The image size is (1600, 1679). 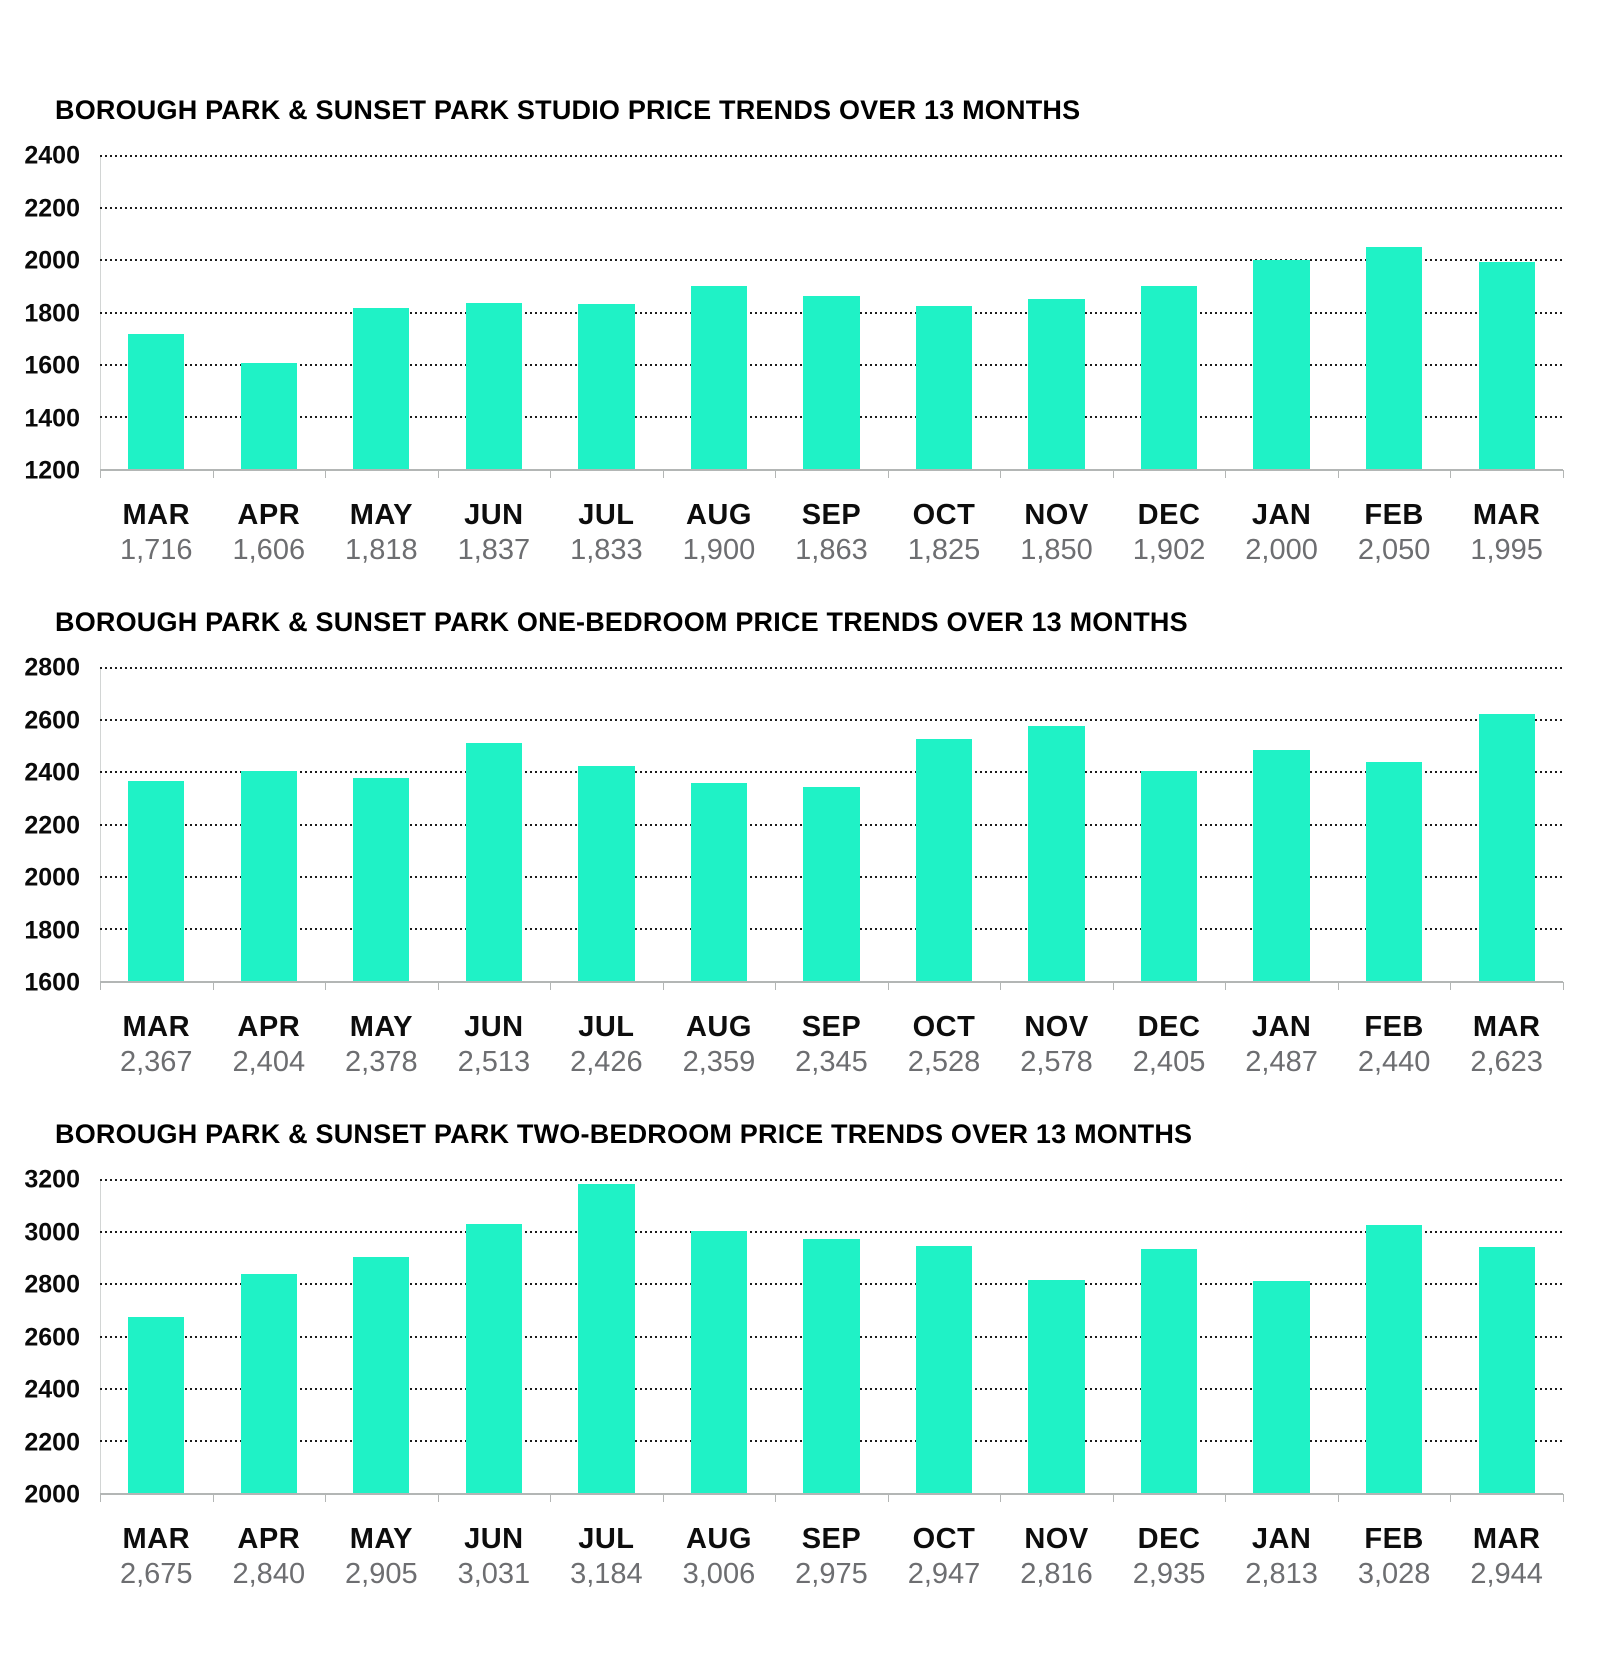 What do you see at coordinates (944, 550) in the screenshot?
I see `value-label: 1,825` at bounding box center [944, 550].